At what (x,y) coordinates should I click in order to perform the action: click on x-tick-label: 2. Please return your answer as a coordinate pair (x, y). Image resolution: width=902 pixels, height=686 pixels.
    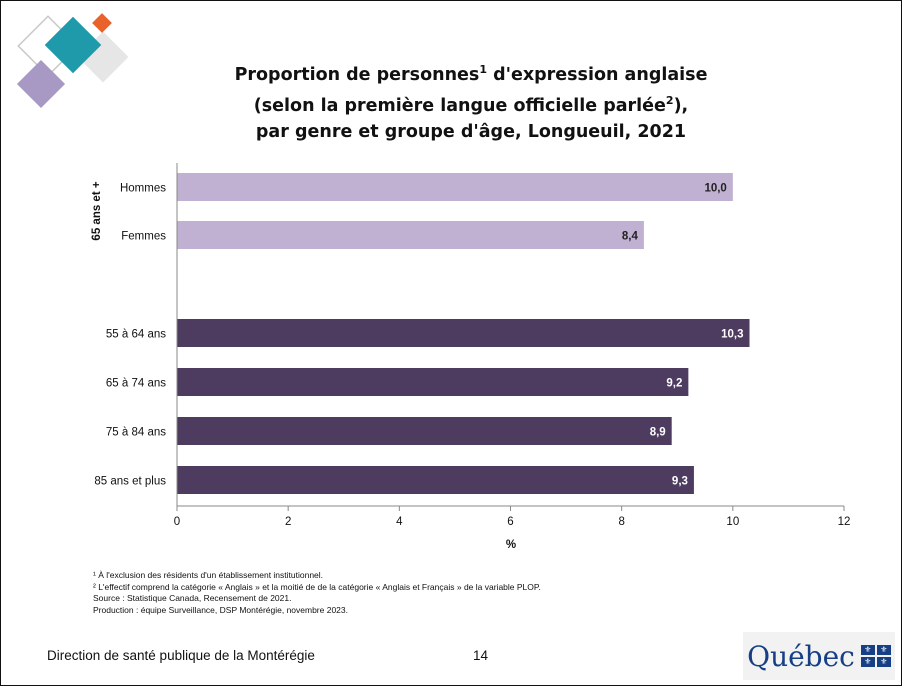
    Looking at the image, I should click on (288, 522).